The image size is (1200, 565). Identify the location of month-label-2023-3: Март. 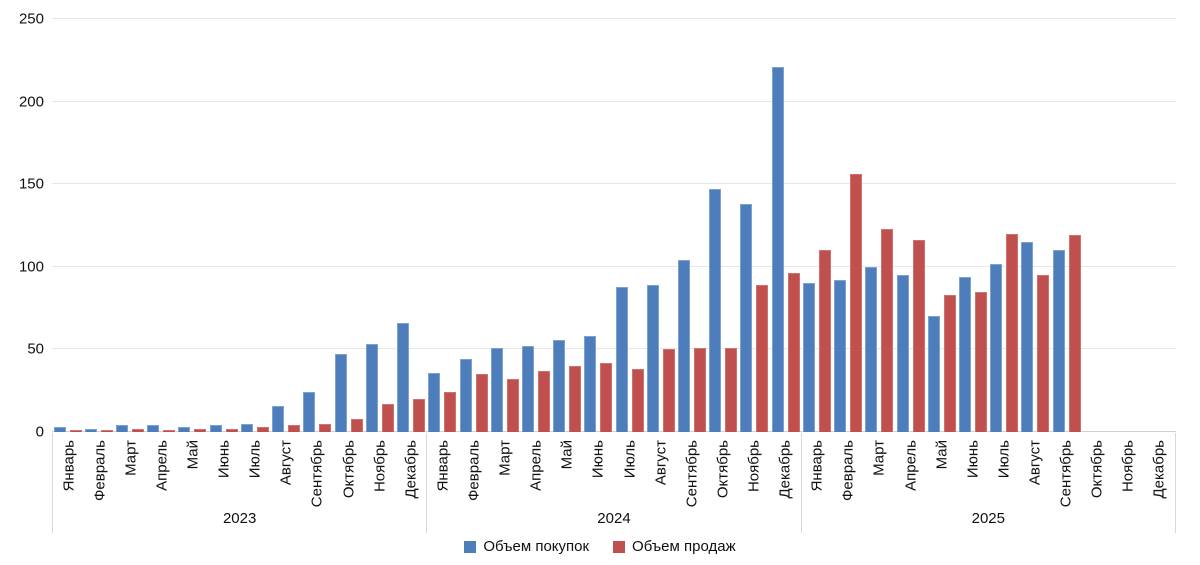
(130, 470).